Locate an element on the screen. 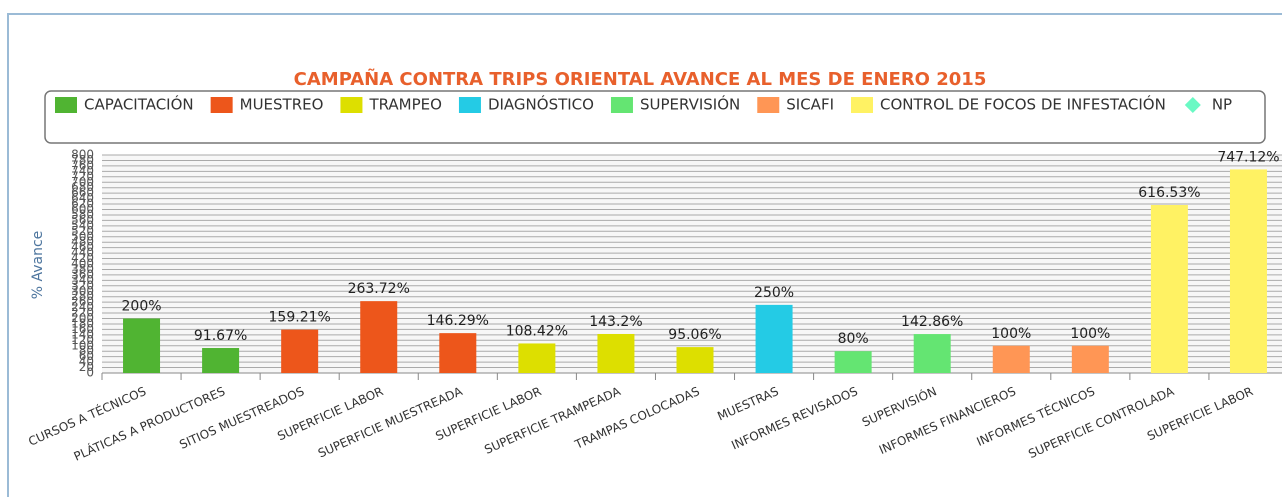 Image resolution: width=1282 pixels, height=497 pixels. y-tick-label: 620 is located at coordinates (82, 204).